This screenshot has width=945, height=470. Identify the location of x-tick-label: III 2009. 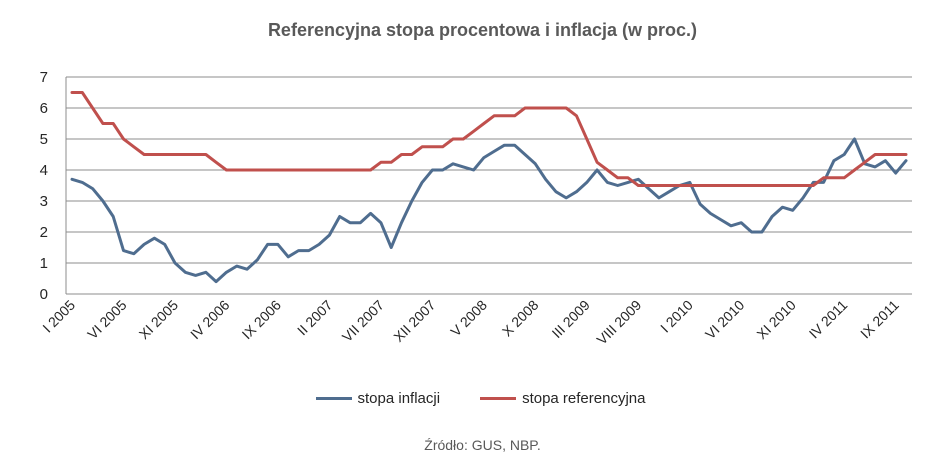
(571, 319).